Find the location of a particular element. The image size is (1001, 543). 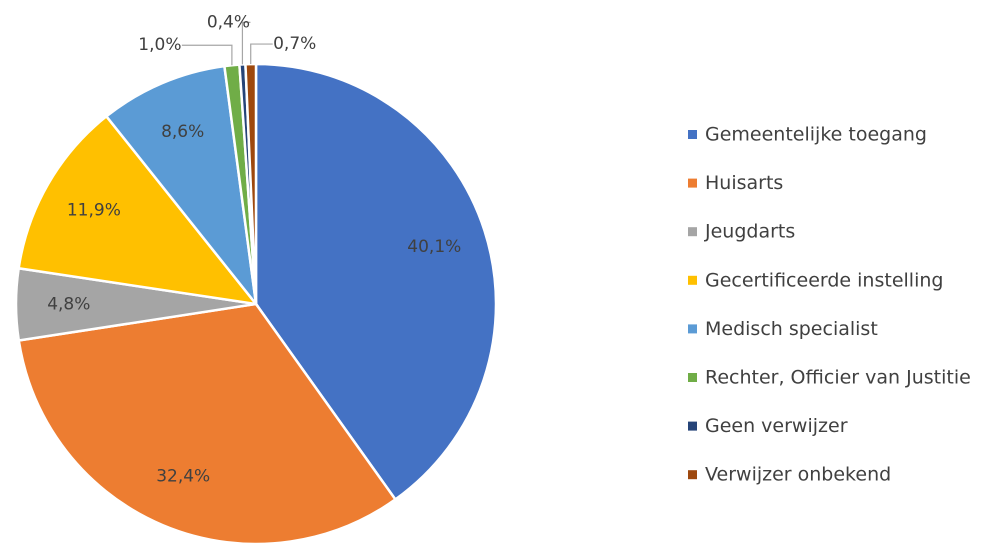

legend-label: Geen verwijzer is located at coordinates (776, 426).